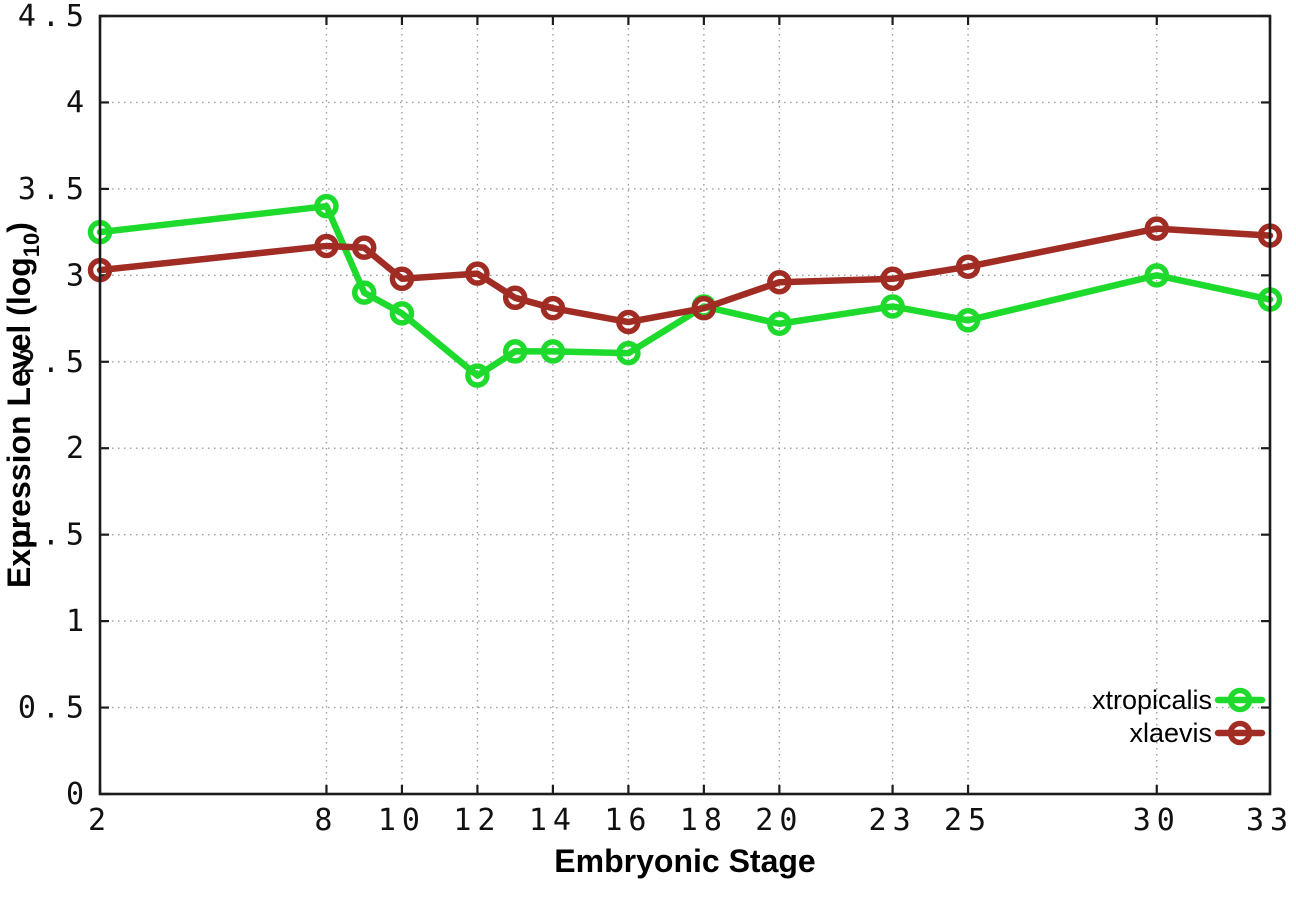 The width and height of the screenshot is (1296, 907). What do you see at coordinates (78, 448) in the screenshot?
I see `y-tick-label: 2` at bounding box center [78, 448].